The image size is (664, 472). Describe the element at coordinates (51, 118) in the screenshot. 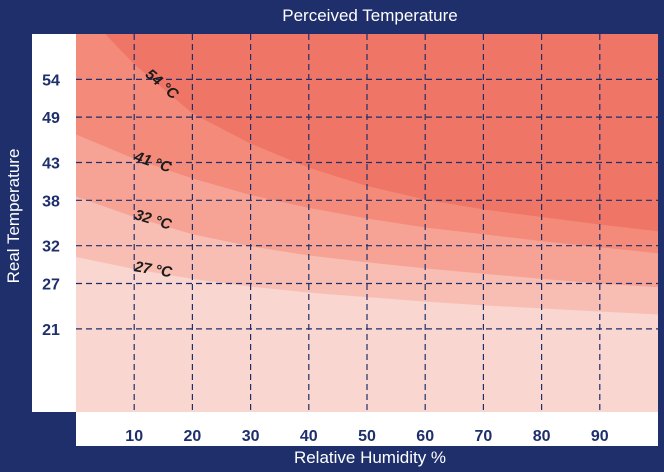

I see `y-tick-49: 49` at that location.